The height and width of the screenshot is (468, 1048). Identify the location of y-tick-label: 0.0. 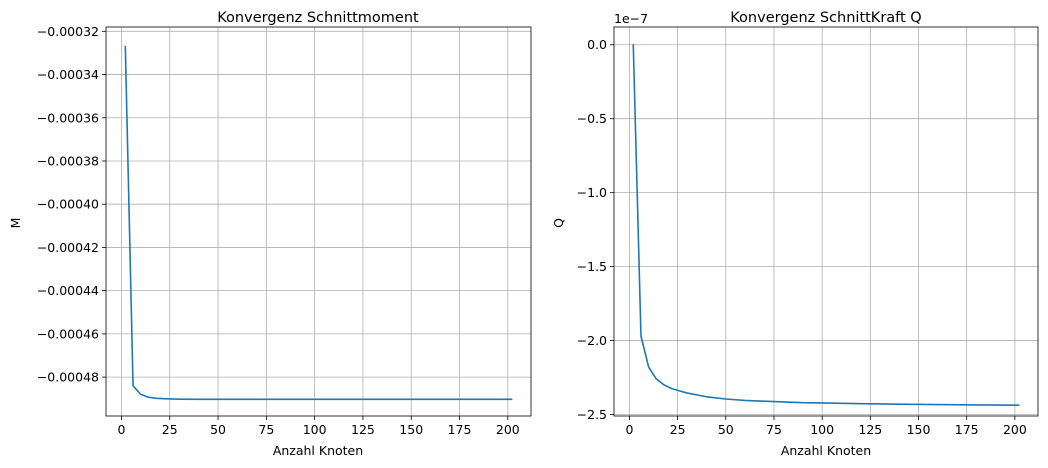
(597, 44).